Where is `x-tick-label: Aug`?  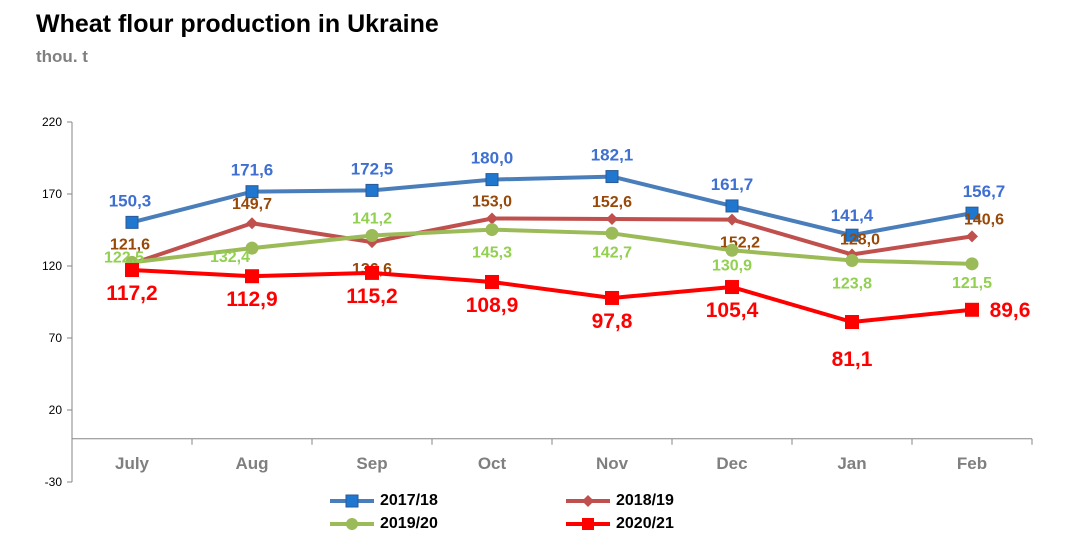
x-tick-label: Aug is located at coordinates (251, 463).